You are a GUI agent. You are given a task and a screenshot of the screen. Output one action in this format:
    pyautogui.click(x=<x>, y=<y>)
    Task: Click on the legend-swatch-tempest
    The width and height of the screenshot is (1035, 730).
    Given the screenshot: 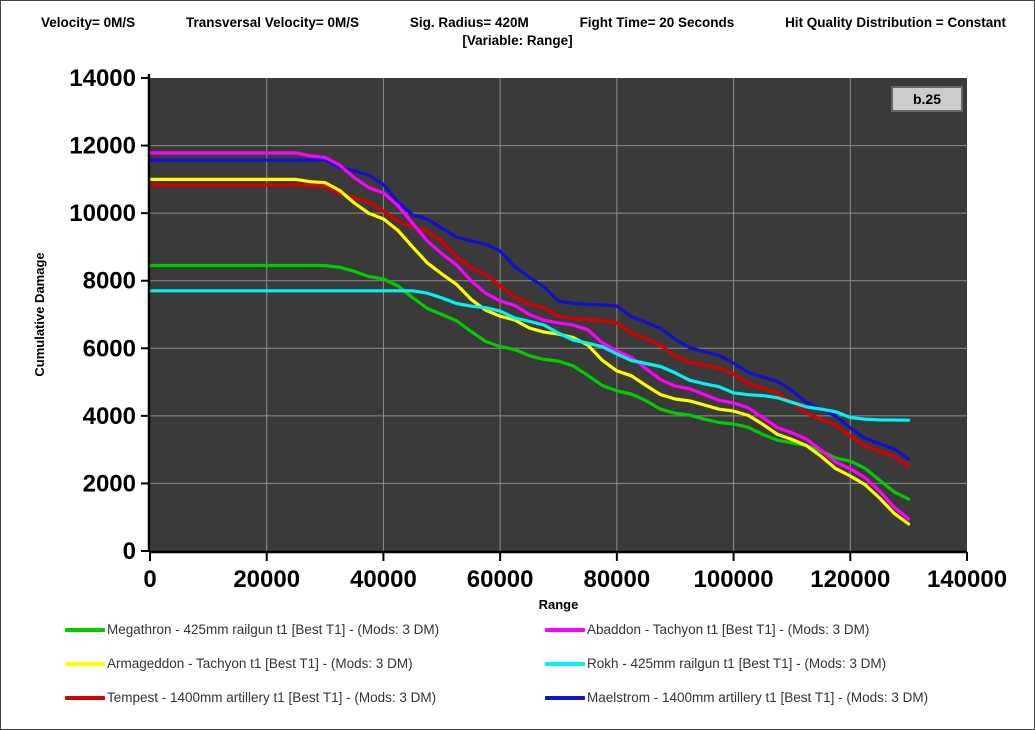 What is the action you would take?
    pyautogui.click(x=85, y=697)
    